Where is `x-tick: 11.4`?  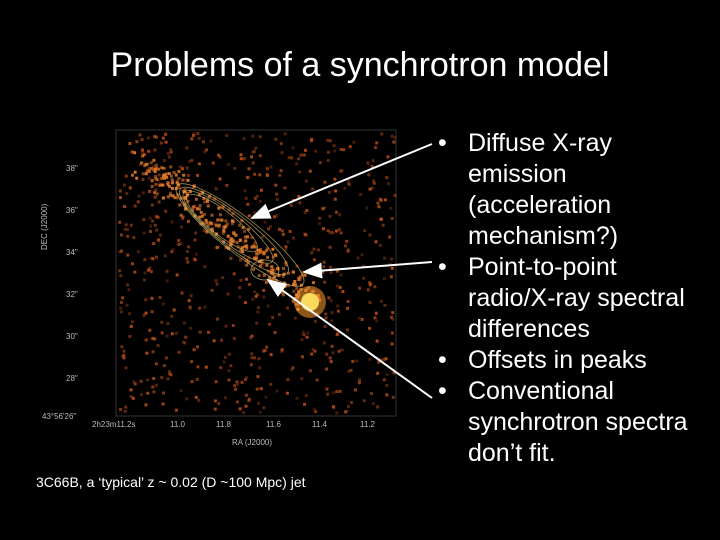
x-tick: 11.4 is located at coordinates (319, 424).